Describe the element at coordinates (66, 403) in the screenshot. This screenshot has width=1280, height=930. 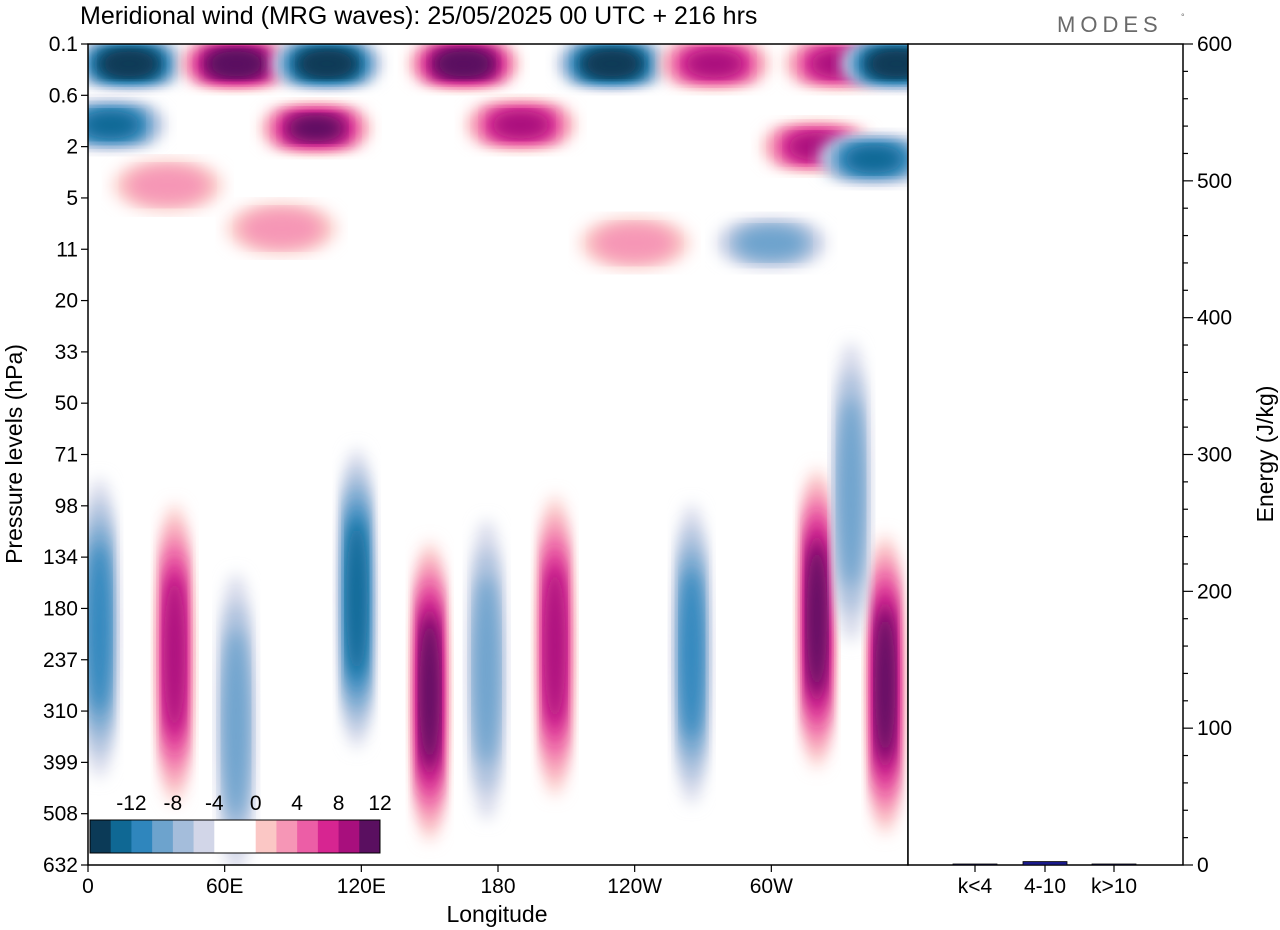
I see `y-tick-label: 50` at that location.